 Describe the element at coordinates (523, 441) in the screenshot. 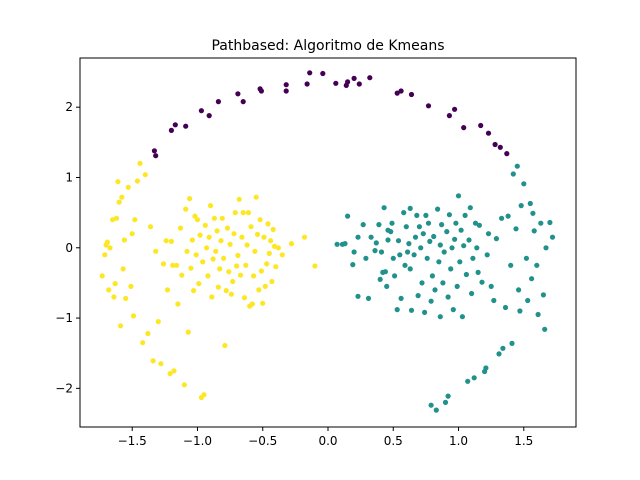

I see `x-tick-label-6: 1.5` at that location.